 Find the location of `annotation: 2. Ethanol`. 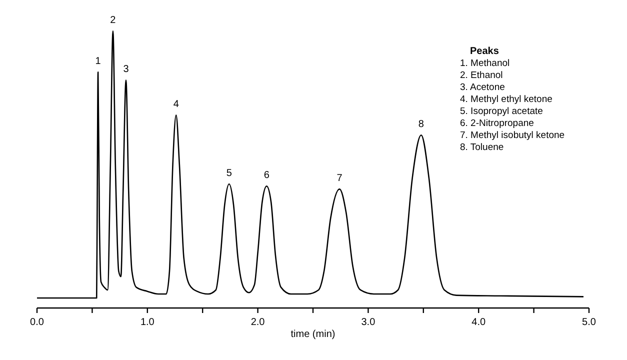

annotation: 2. Ethanol is located at coordinates (481, 75).